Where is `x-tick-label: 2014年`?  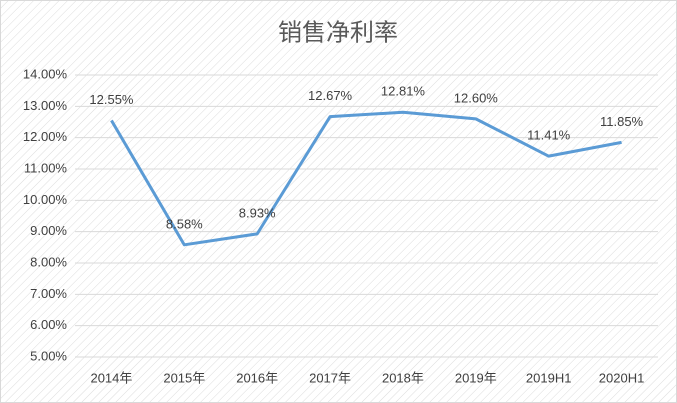
x-tick-label: 2014年 is located at coordinates (111, 377).